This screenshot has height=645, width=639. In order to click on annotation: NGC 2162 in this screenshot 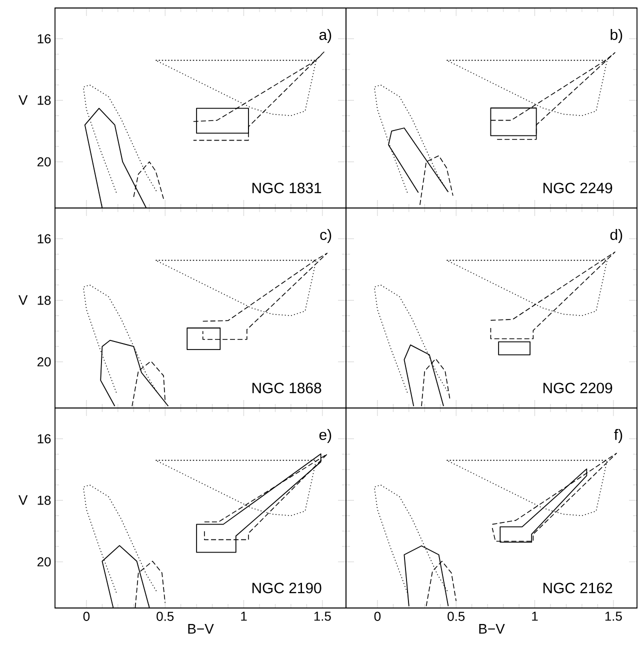, I will do `click(577, 588)`.